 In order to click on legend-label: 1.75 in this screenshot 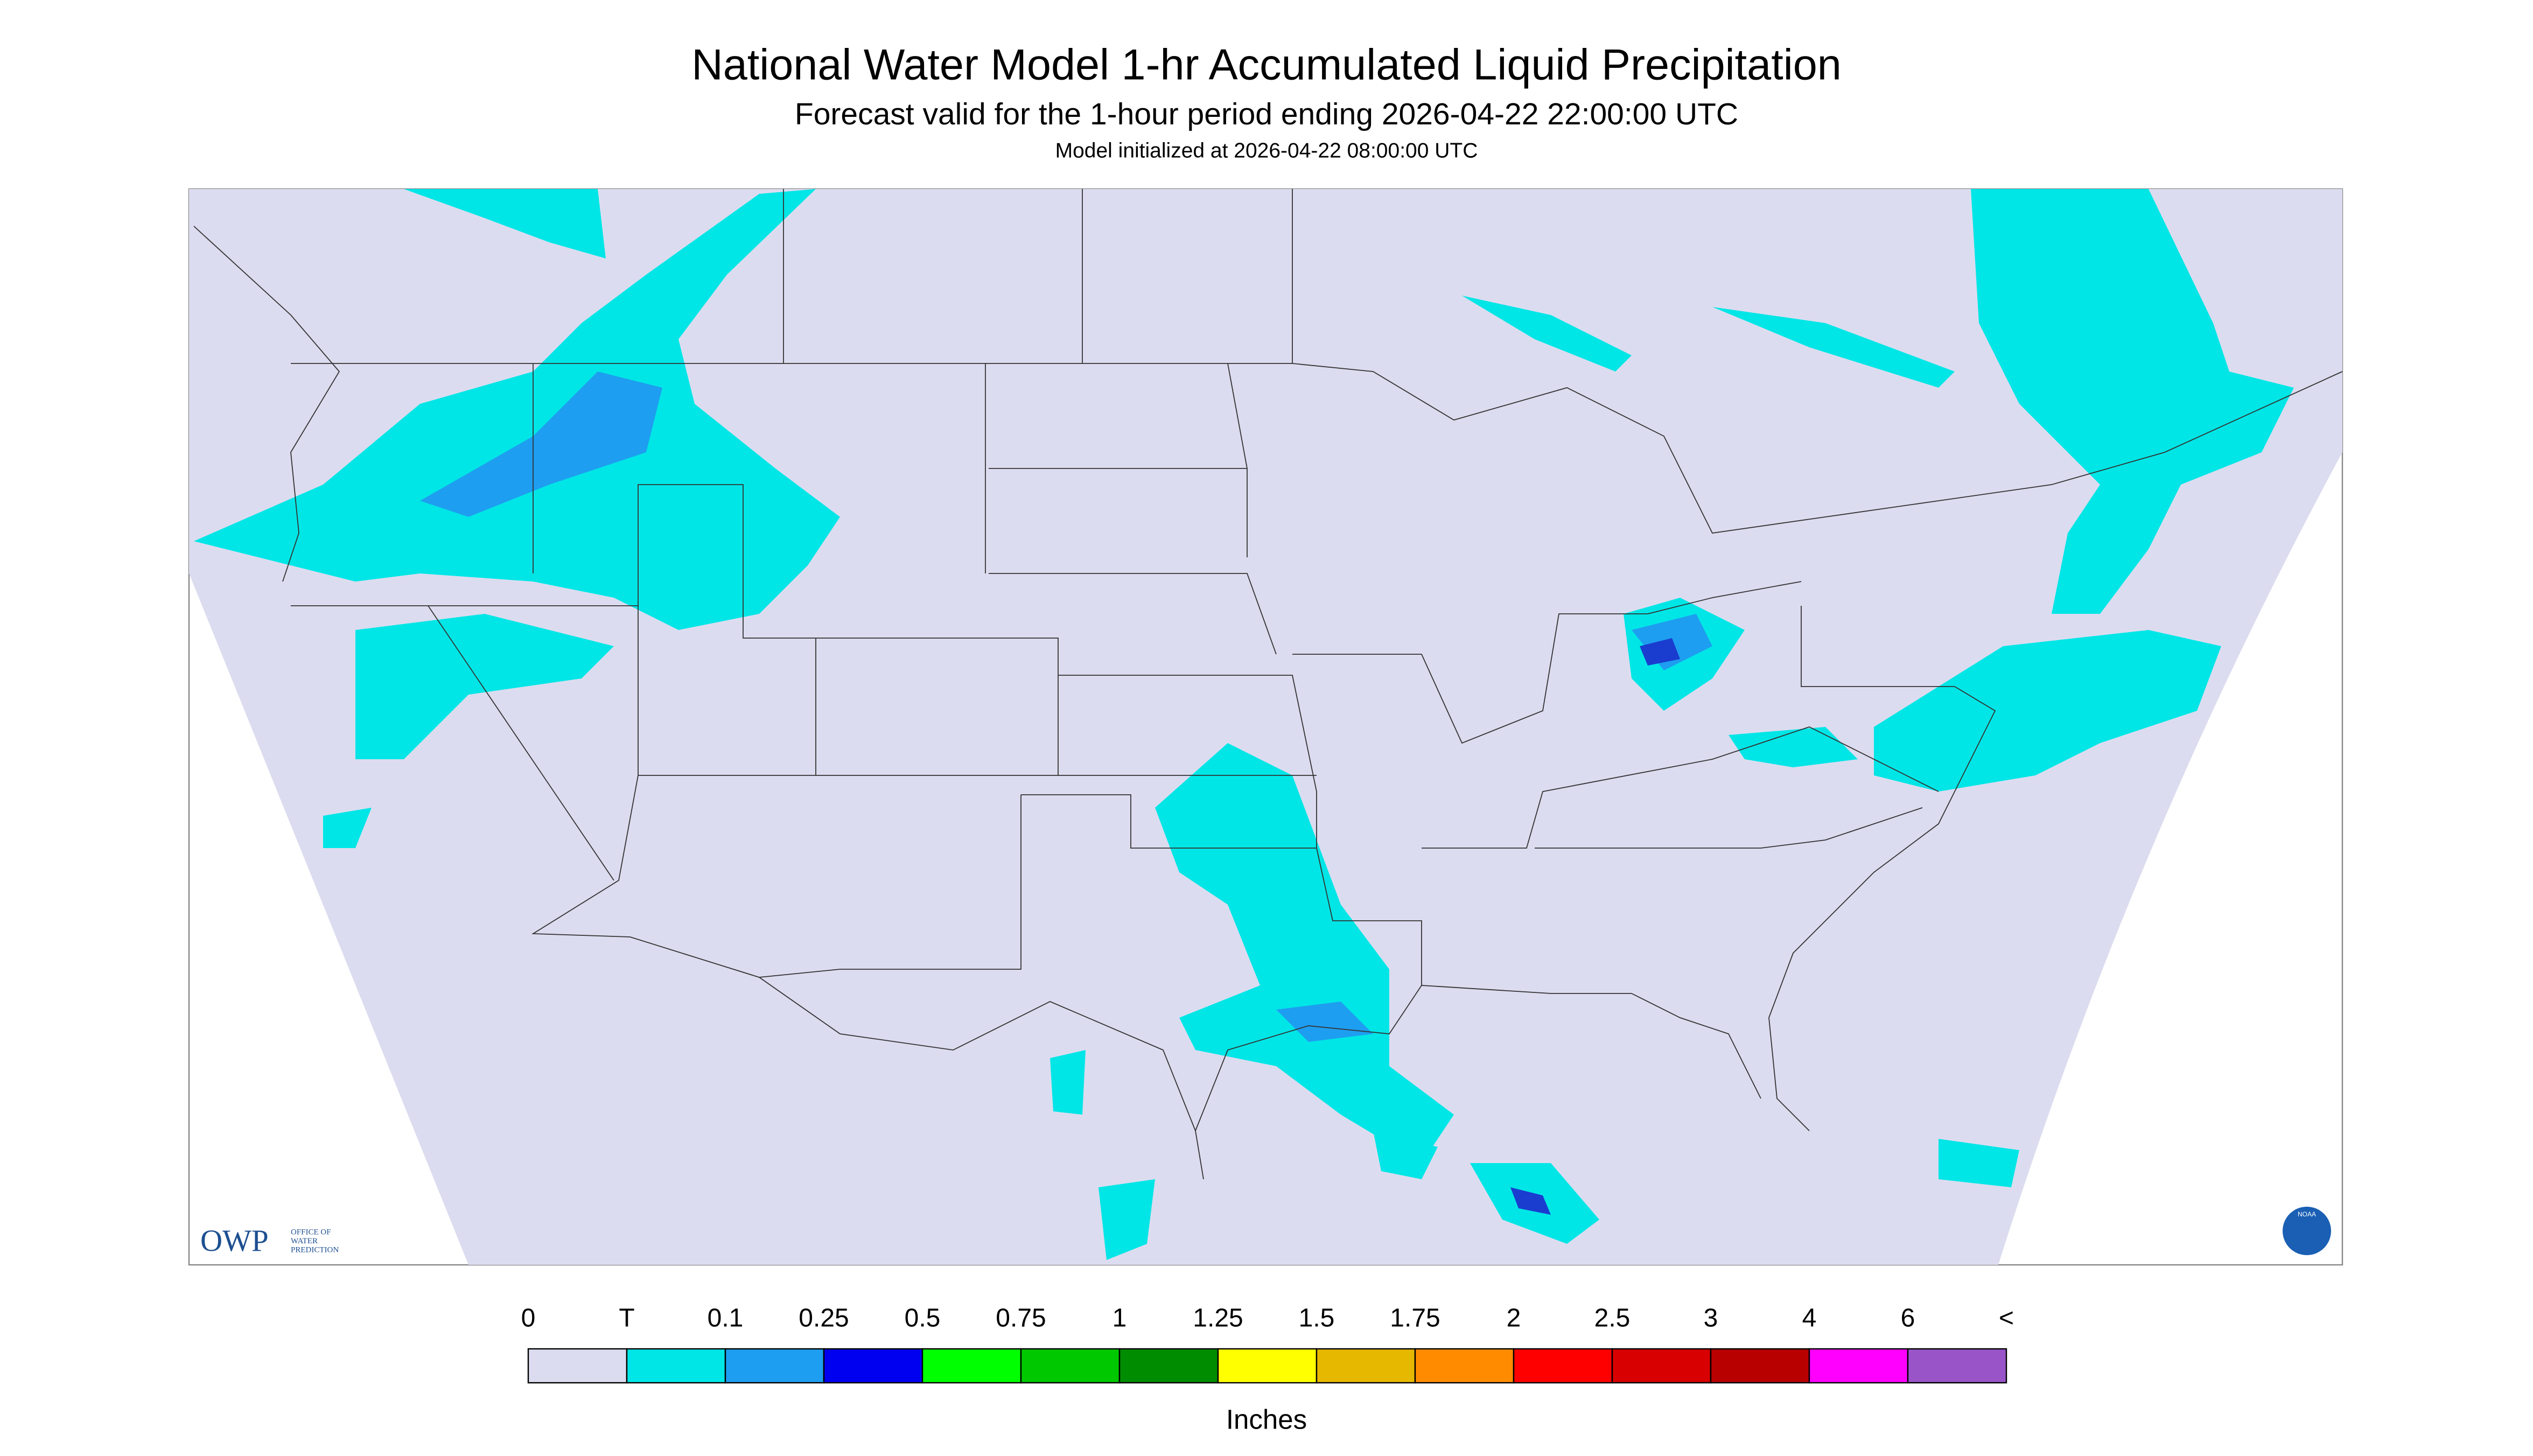, I will do `click(1415, 1318)`.